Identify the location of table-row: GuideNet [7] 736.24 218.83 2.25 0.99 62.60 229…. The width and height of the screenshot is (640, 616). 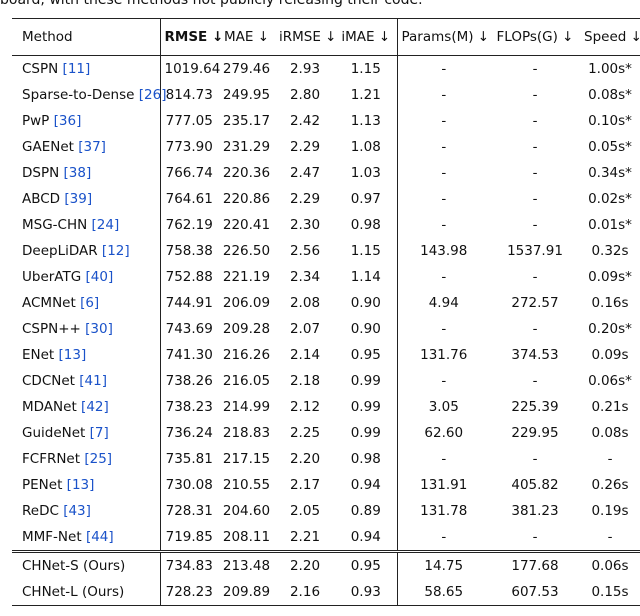
(326, 433).